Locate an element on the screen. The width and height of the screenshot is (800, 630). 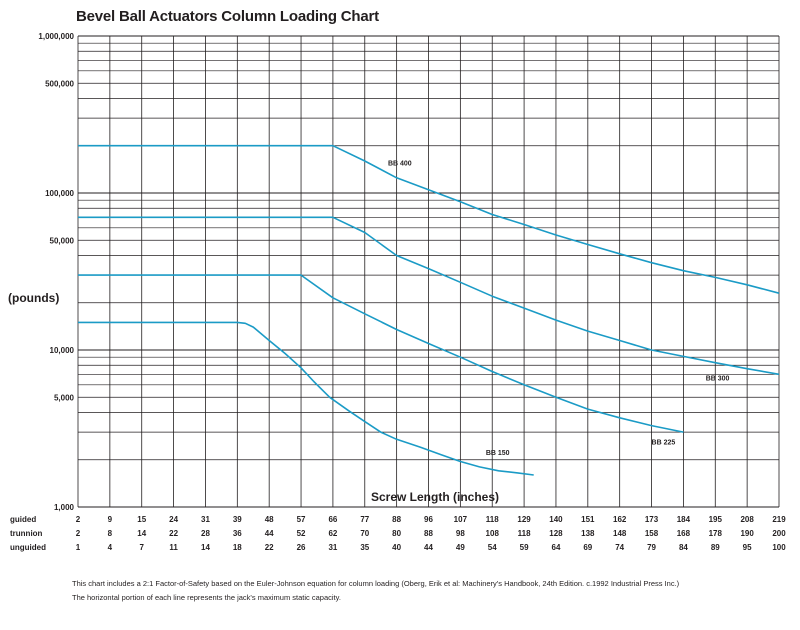
x-tick-label: 64 is located at coordinates (556, 547).